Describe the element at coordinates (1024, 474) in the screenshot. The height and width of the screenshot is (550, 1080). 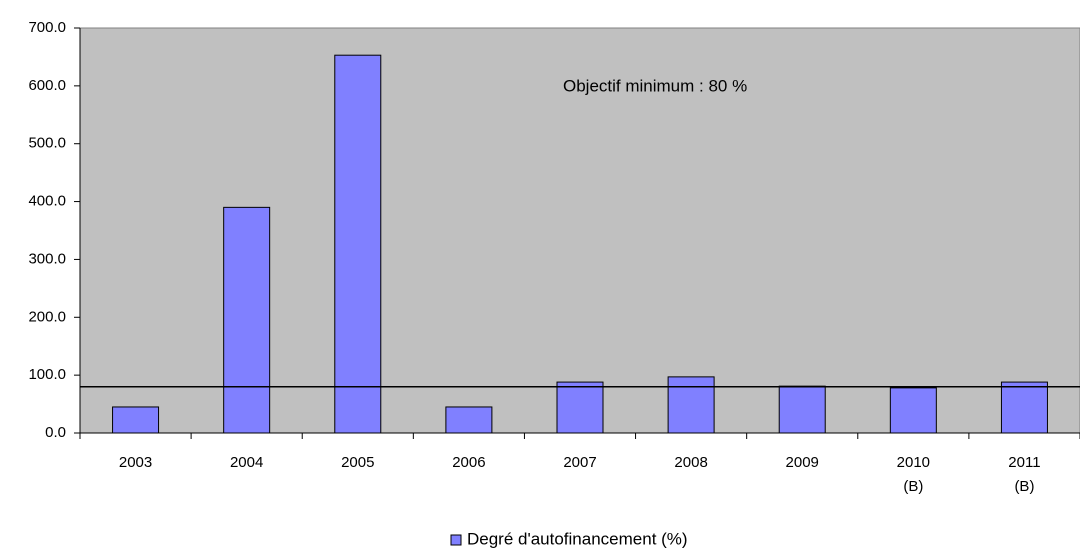
I see `x-tick-label: 2011 (B)` at that location.